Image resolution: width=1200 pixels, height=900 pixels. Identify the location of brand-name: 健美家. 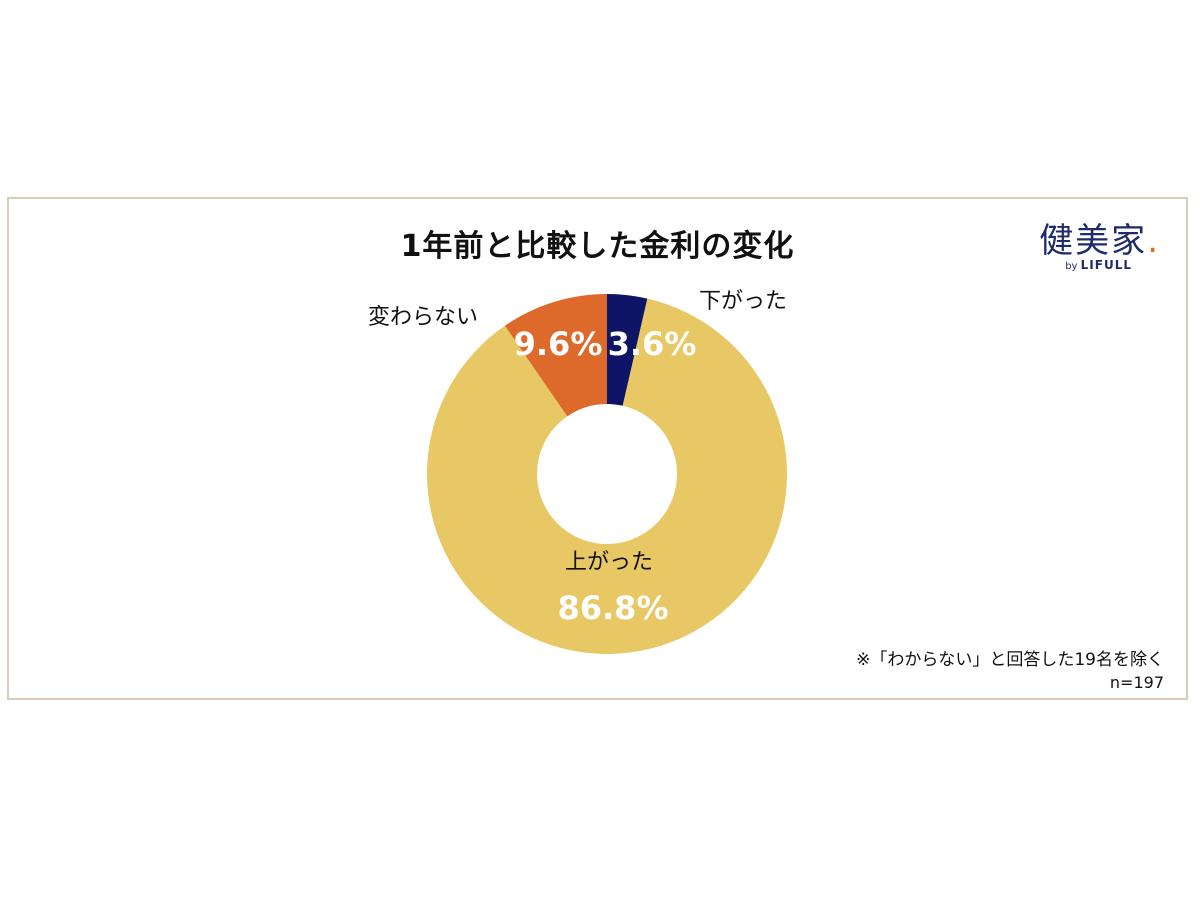
(1093, 241).